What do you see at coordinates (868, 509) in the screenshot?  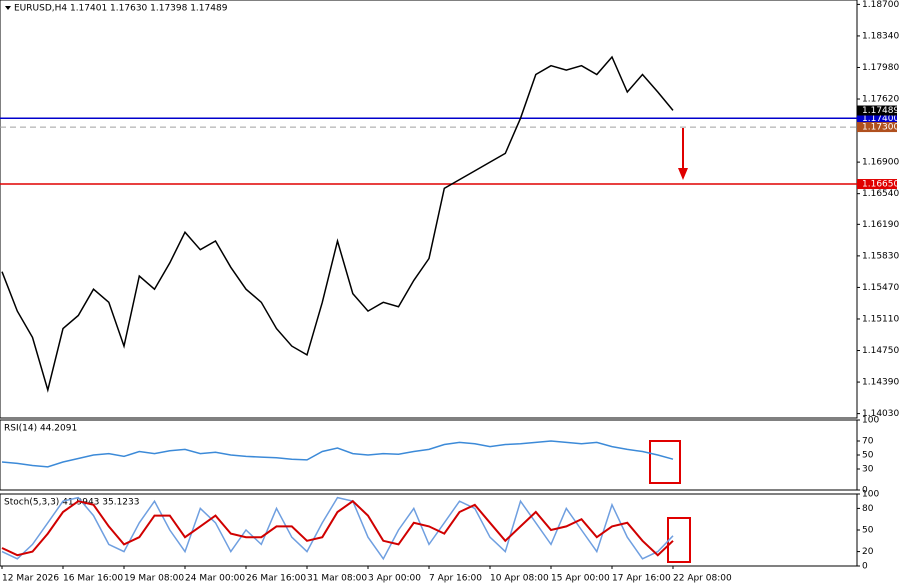 I see `y-tick-label: 80` at bounding box center [868, 509].